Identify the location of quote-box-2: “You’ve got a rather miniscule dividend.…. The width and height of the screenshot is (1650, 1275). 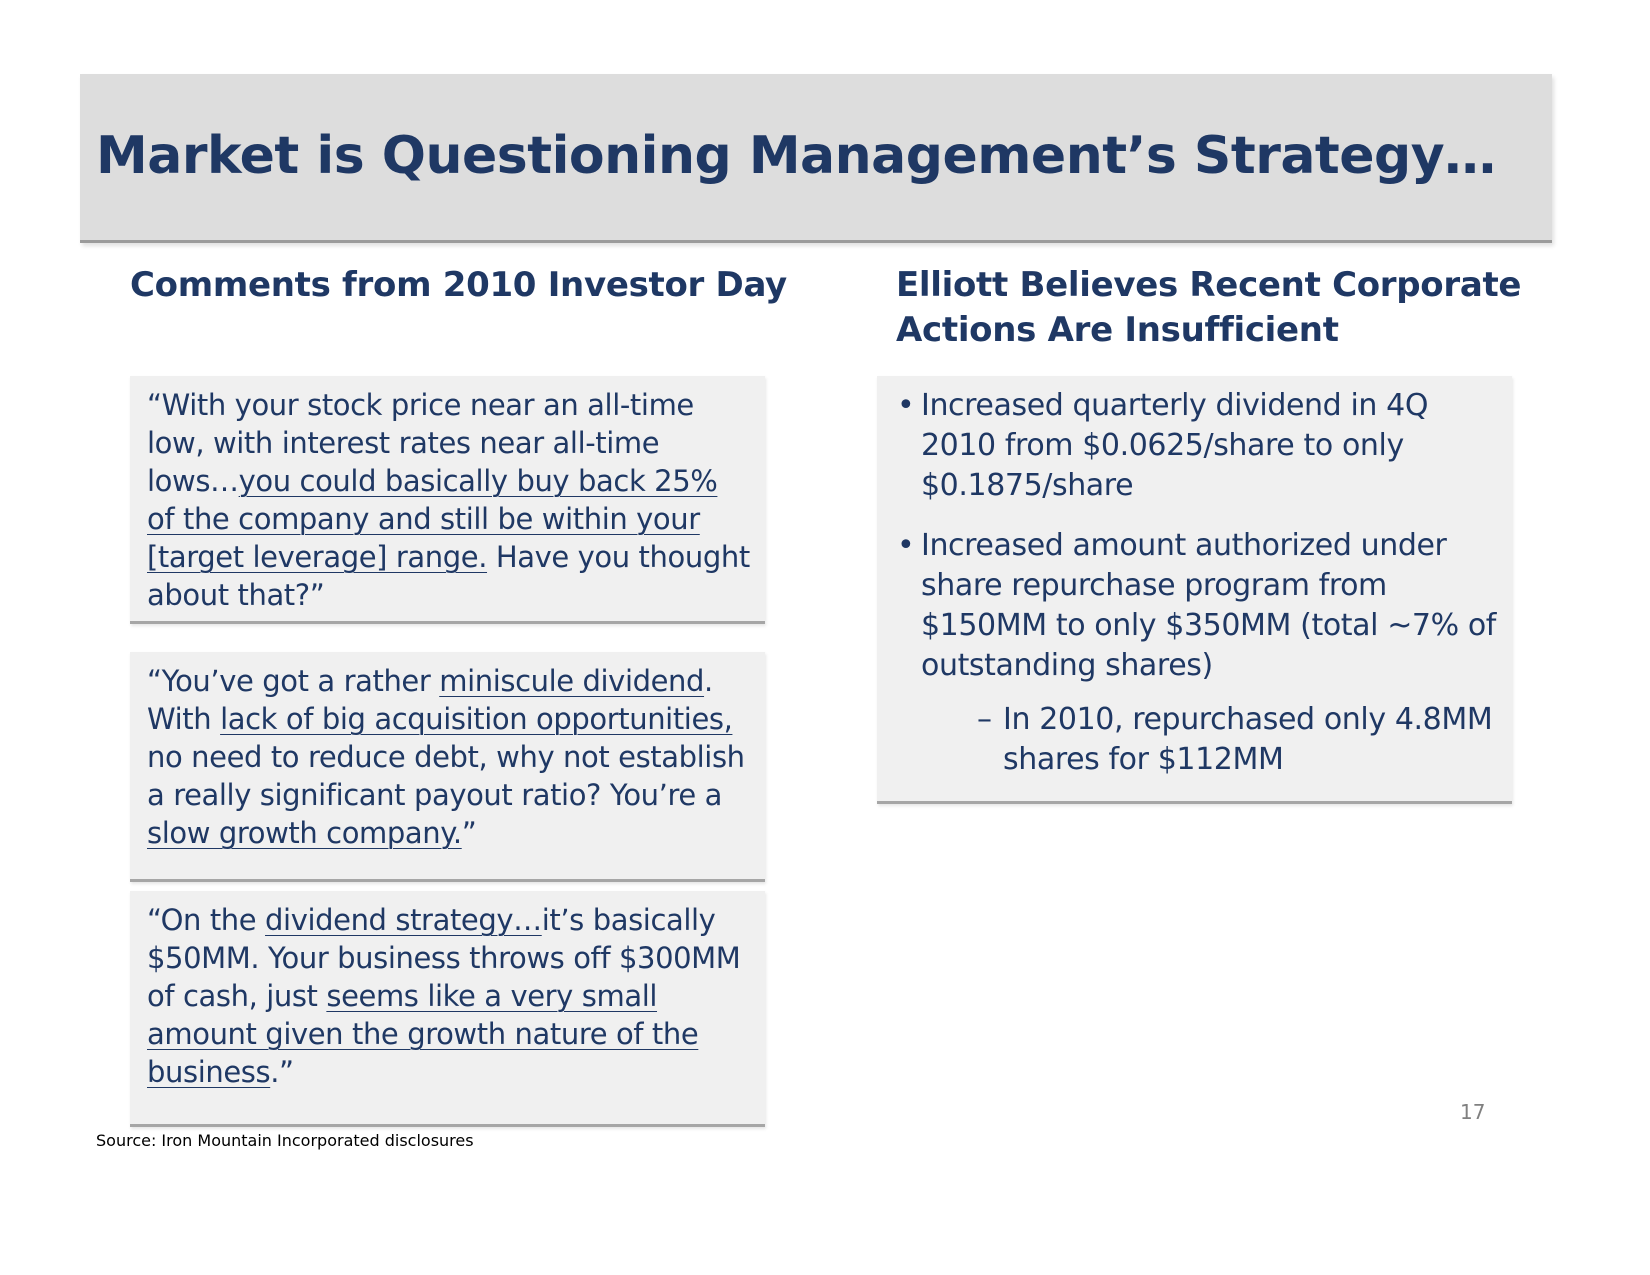
(447, 767).